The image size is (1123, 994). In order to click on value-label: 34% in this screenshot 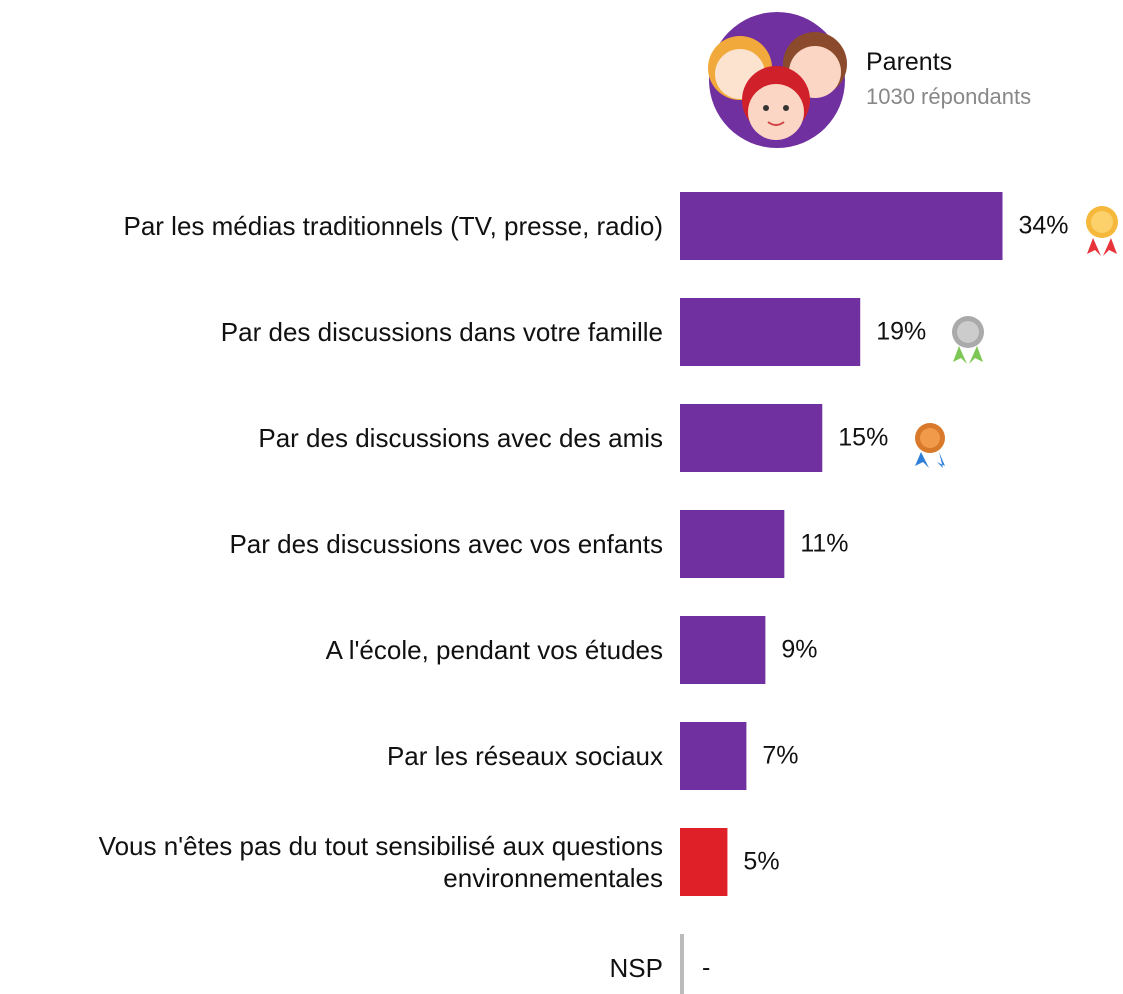, I will do `click(1043, 225)`.